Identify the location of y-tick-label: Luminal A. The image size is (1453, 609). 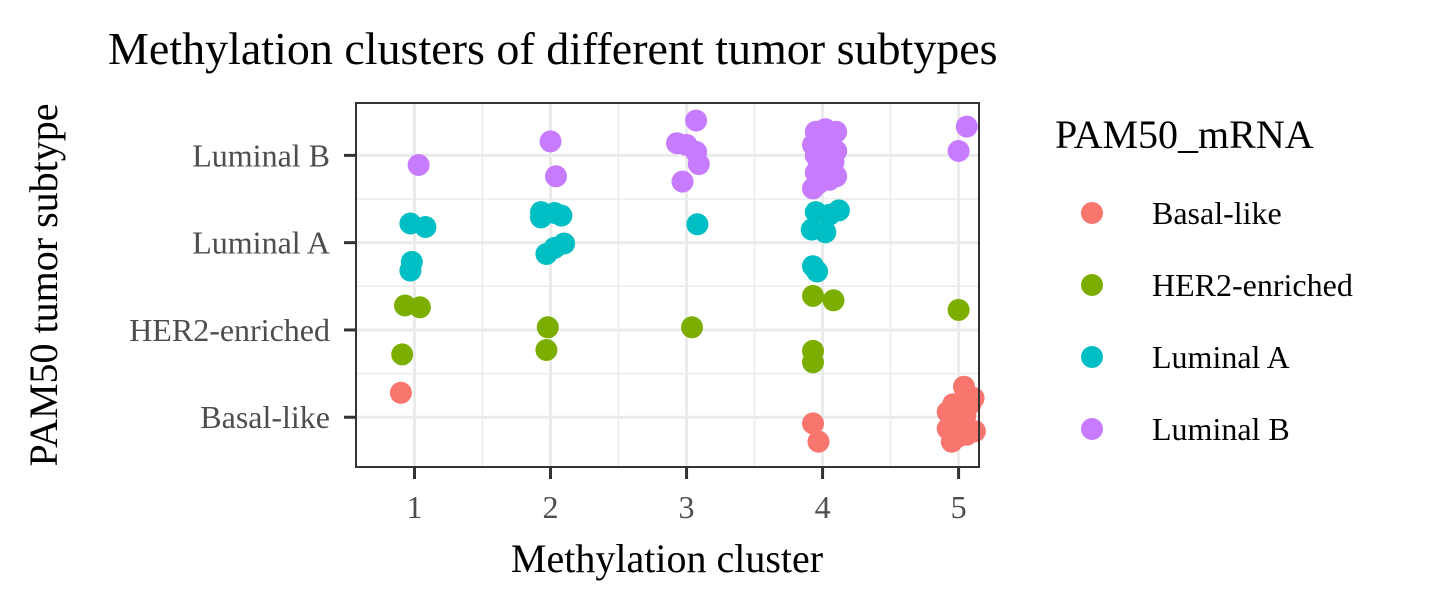
(261, 243).